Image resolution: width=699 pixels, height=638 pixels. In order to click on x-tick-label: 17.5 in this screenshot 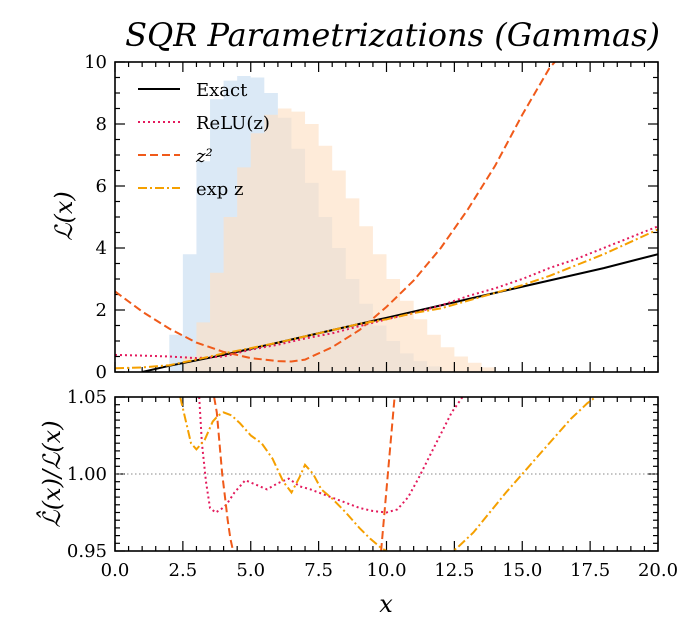, I will do `click(590, 570)`.